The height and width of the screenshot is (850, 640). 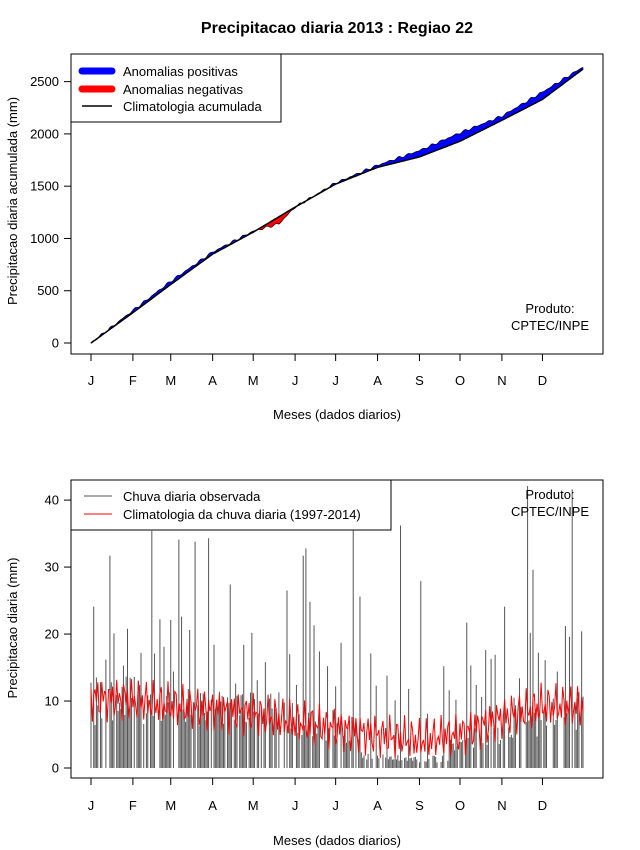 What do you see at coordinates (242, 514) in the screenshot?
I see `legend-label-clim-daily: Climatologia da chuva diaria (1997-2014)` at bounding box center [242, 514].